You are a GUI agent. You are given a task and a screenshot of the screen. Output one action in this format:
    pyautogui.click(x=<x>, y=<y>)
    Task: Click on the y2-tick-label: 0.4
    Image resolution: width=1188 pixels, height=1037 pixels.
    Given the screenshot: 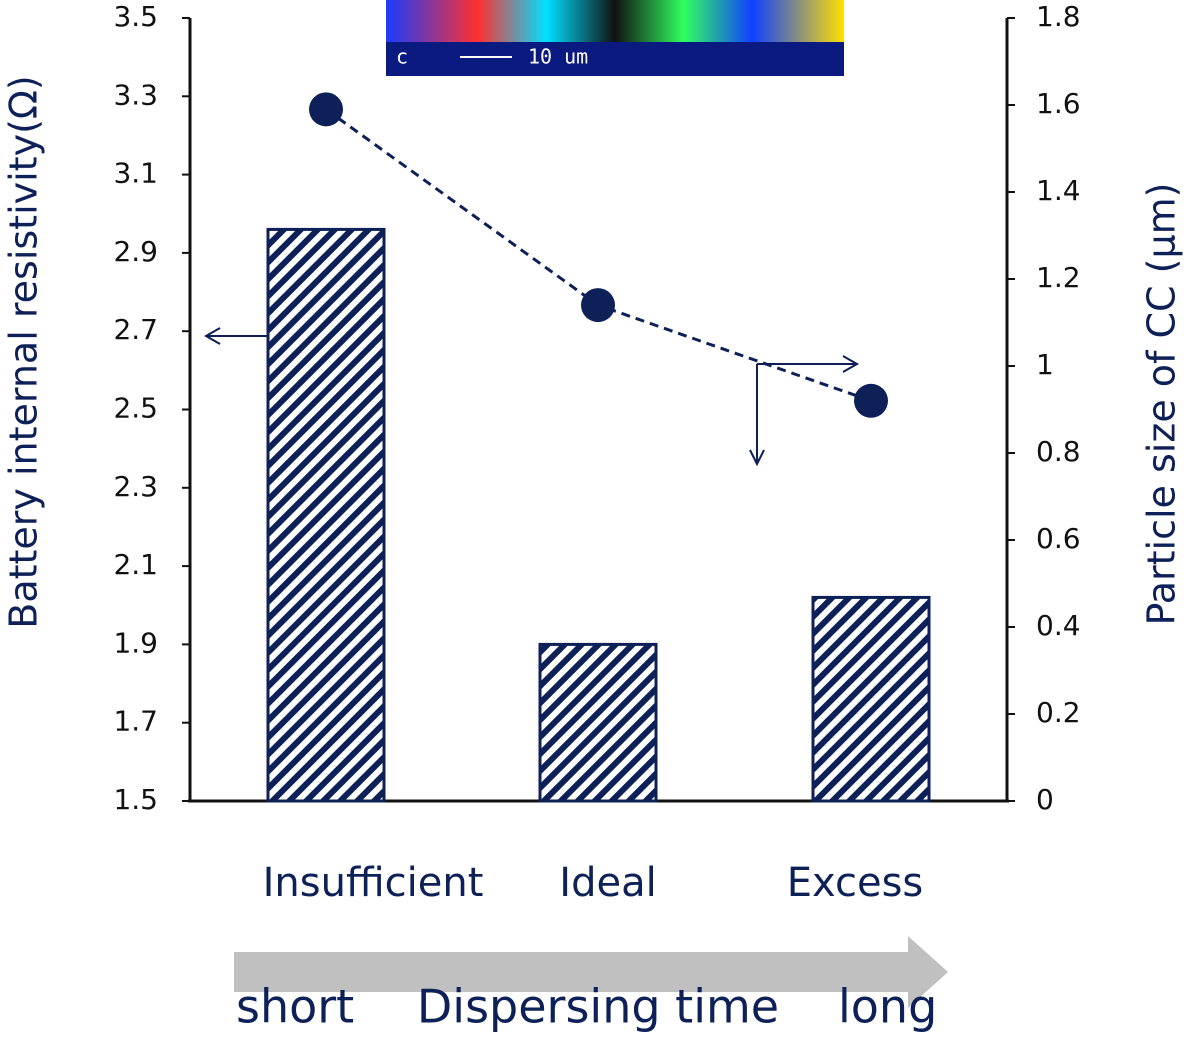 What is the action you would take?
    pyautogui.click(x=1058, y=625)
    